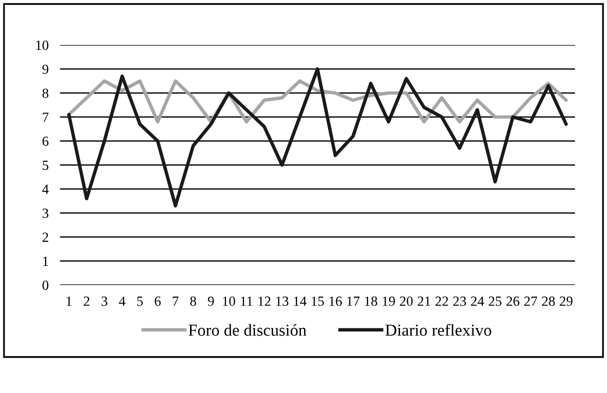  Describe the element at coordinates (388, 301) in the screenshot. I see `x-tick-label: 19` at that location.